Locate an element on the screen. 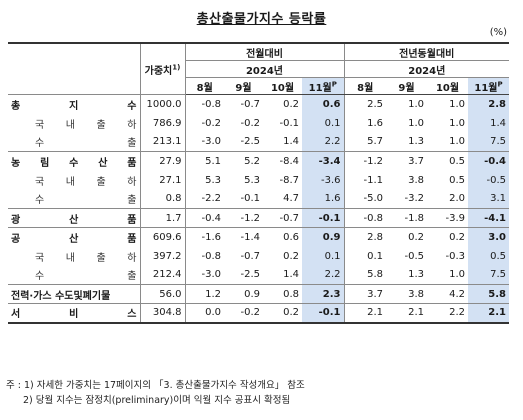 Image resolution: width=523 pixels, height=420 pixels. yoy-cell: -0.8 is located at coordinates (364, 218).